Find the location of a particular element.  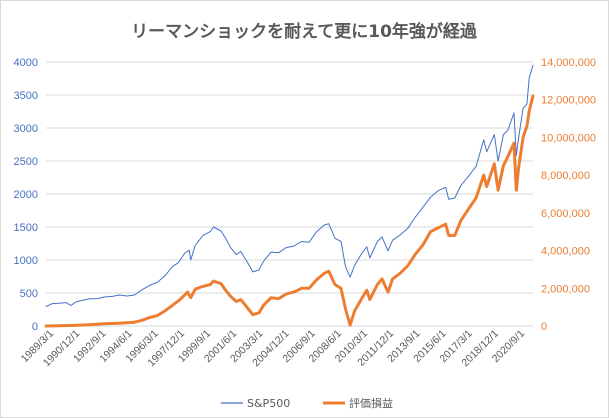

right-tick-label: 10,000,000 is located at coordinates (568, 138).